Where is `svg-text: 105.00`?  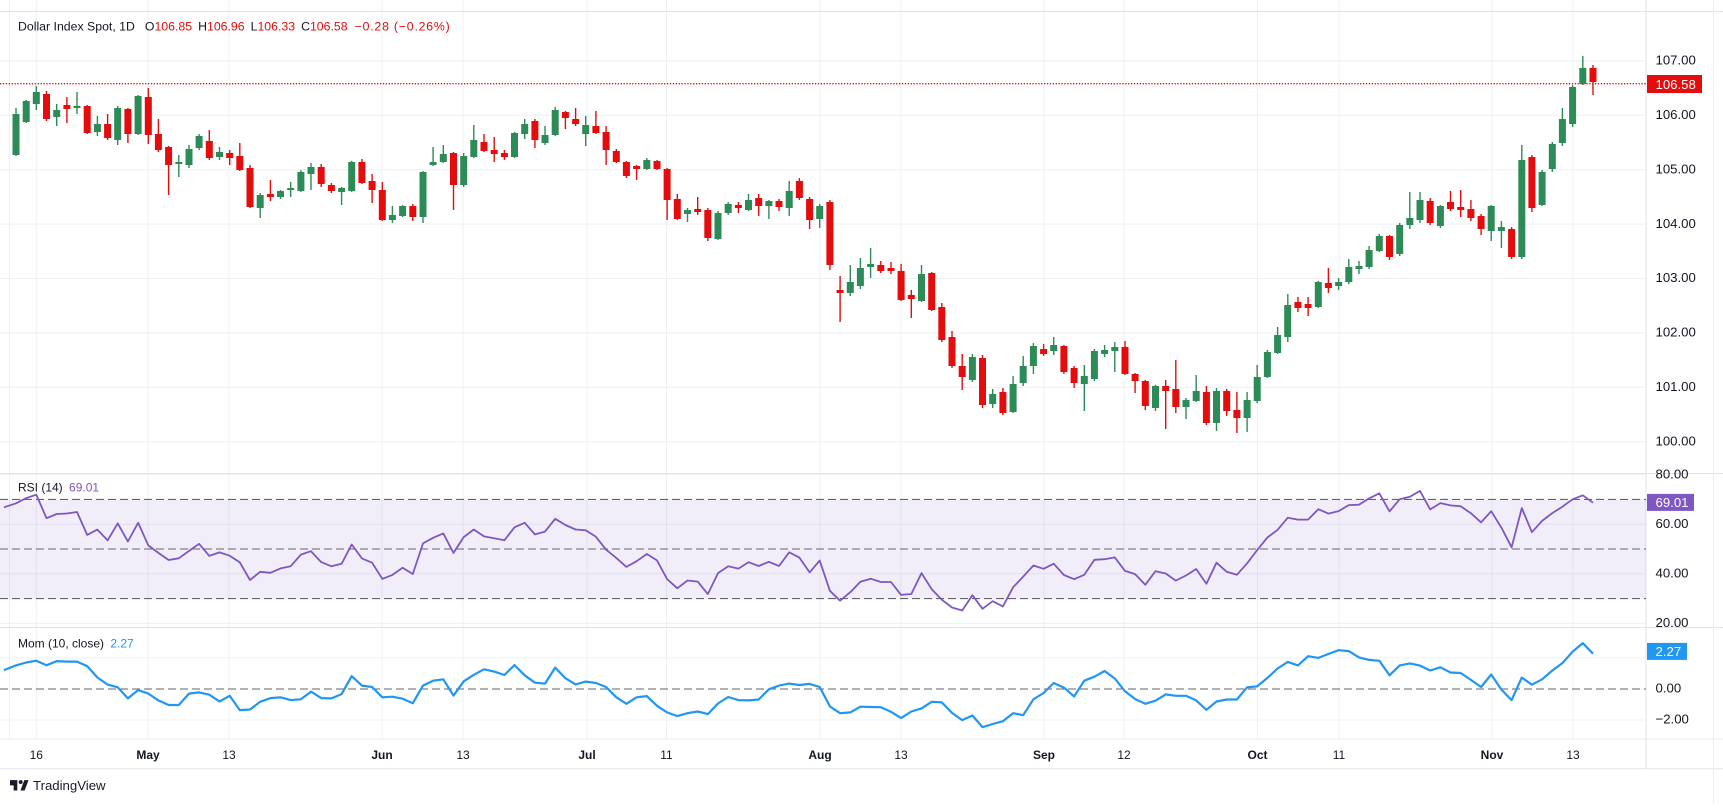
svg-text: 105.00 is located at coordinates (1676, 168).